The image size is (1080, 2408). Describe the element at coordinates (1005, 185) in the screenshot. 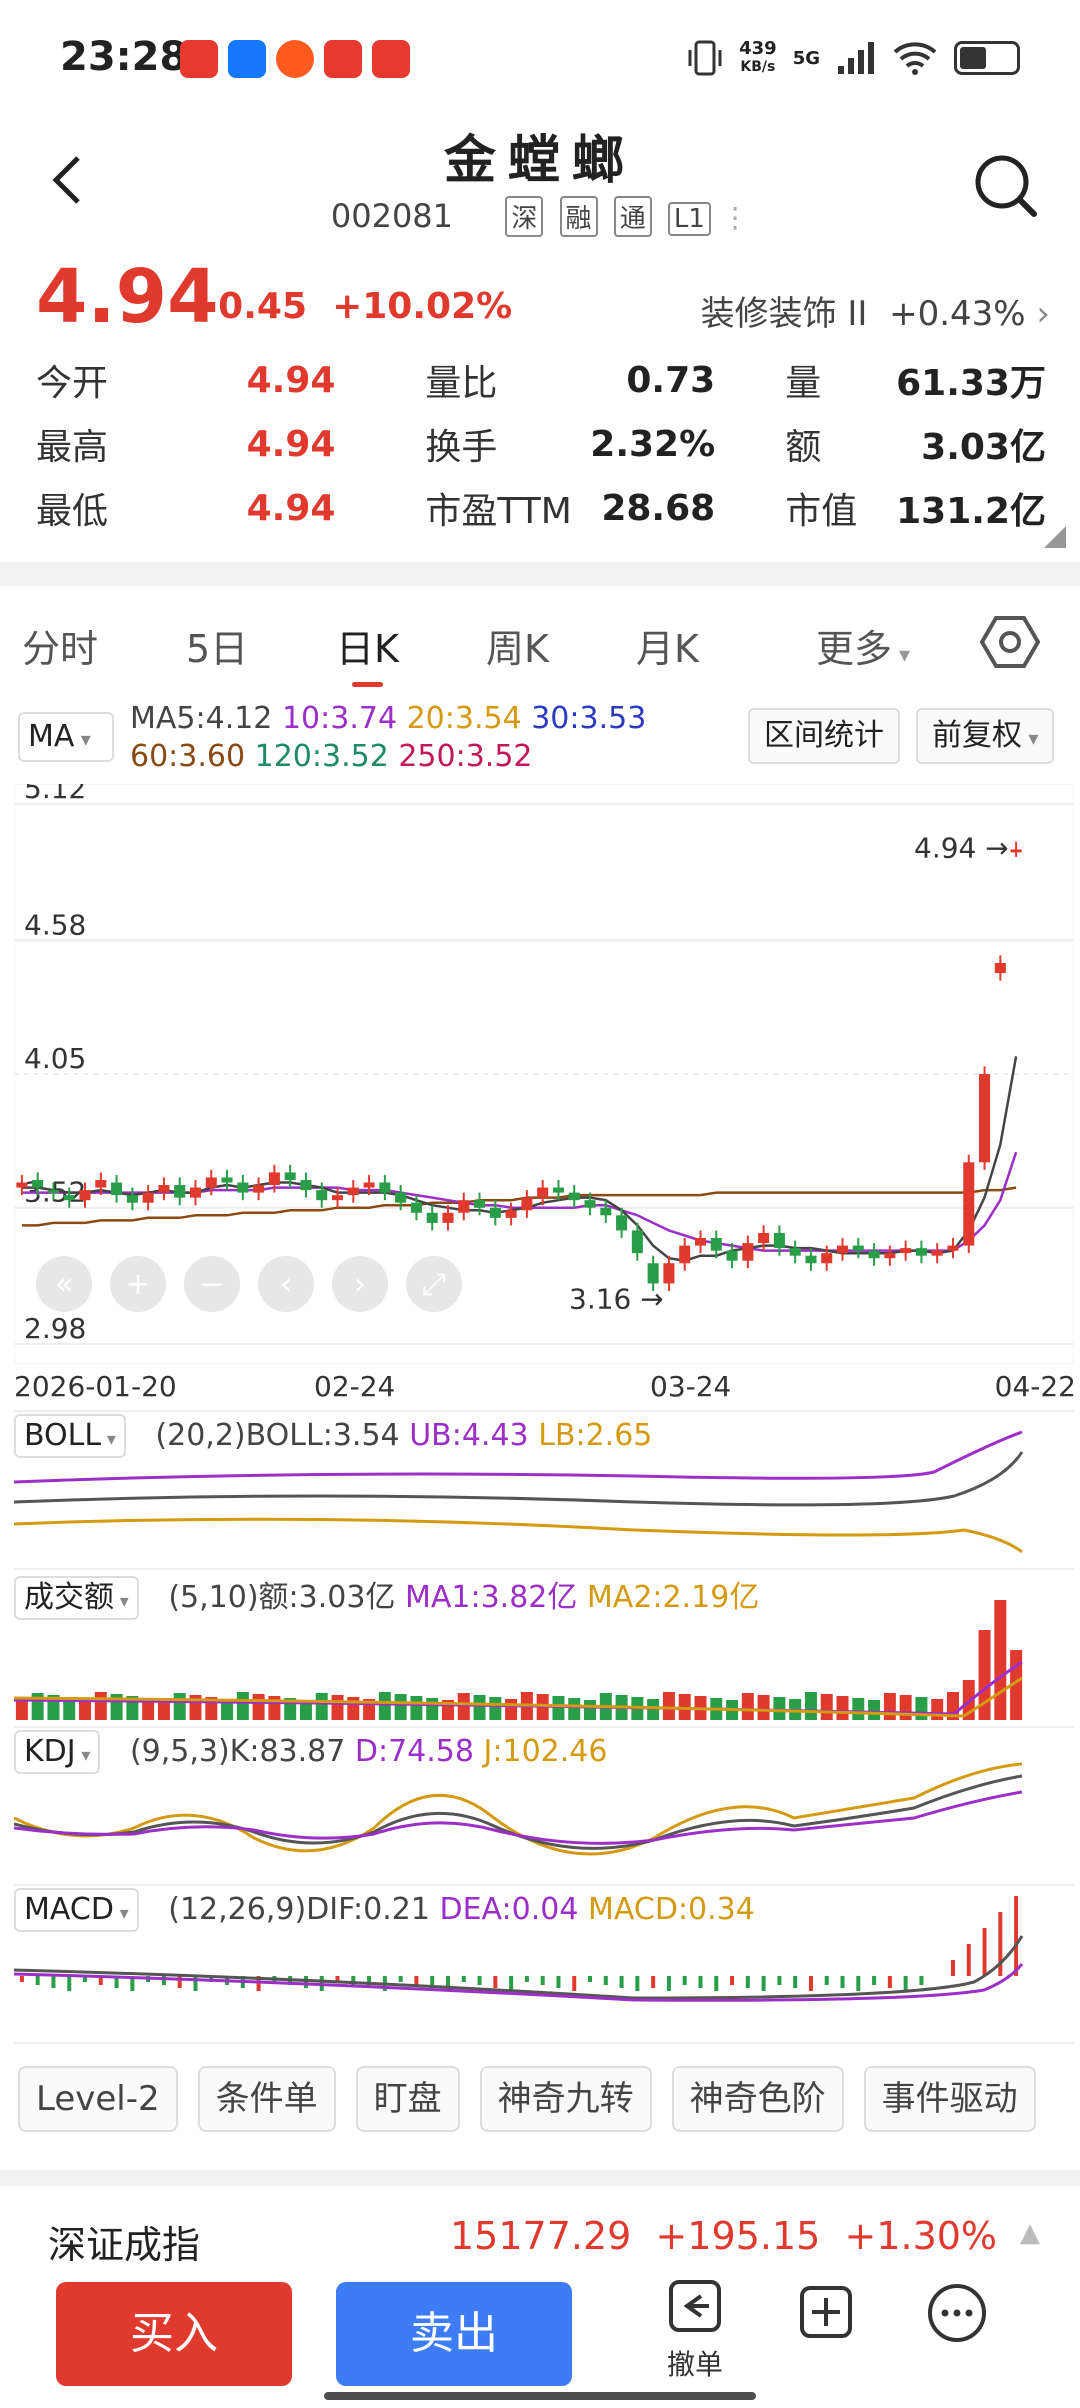

I see `search-icon` at that location.